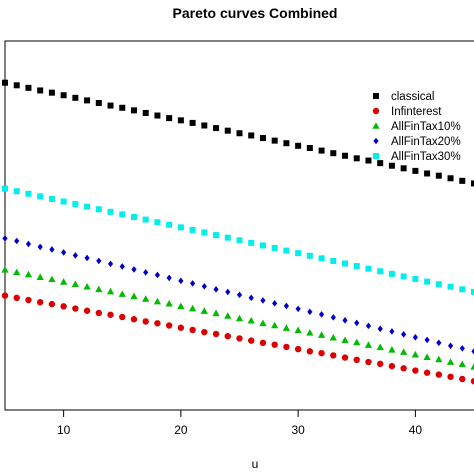  Describe the element at coordinates (416, 127) in the screenshot. I see `legend-item: AllFinTax10%` at that location.